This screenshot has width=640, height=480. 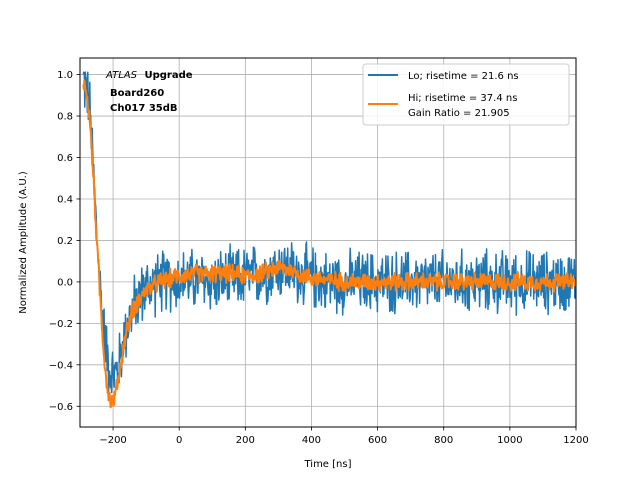 I want to click on x-tick-label: 1200, so click(x=575, y=440).